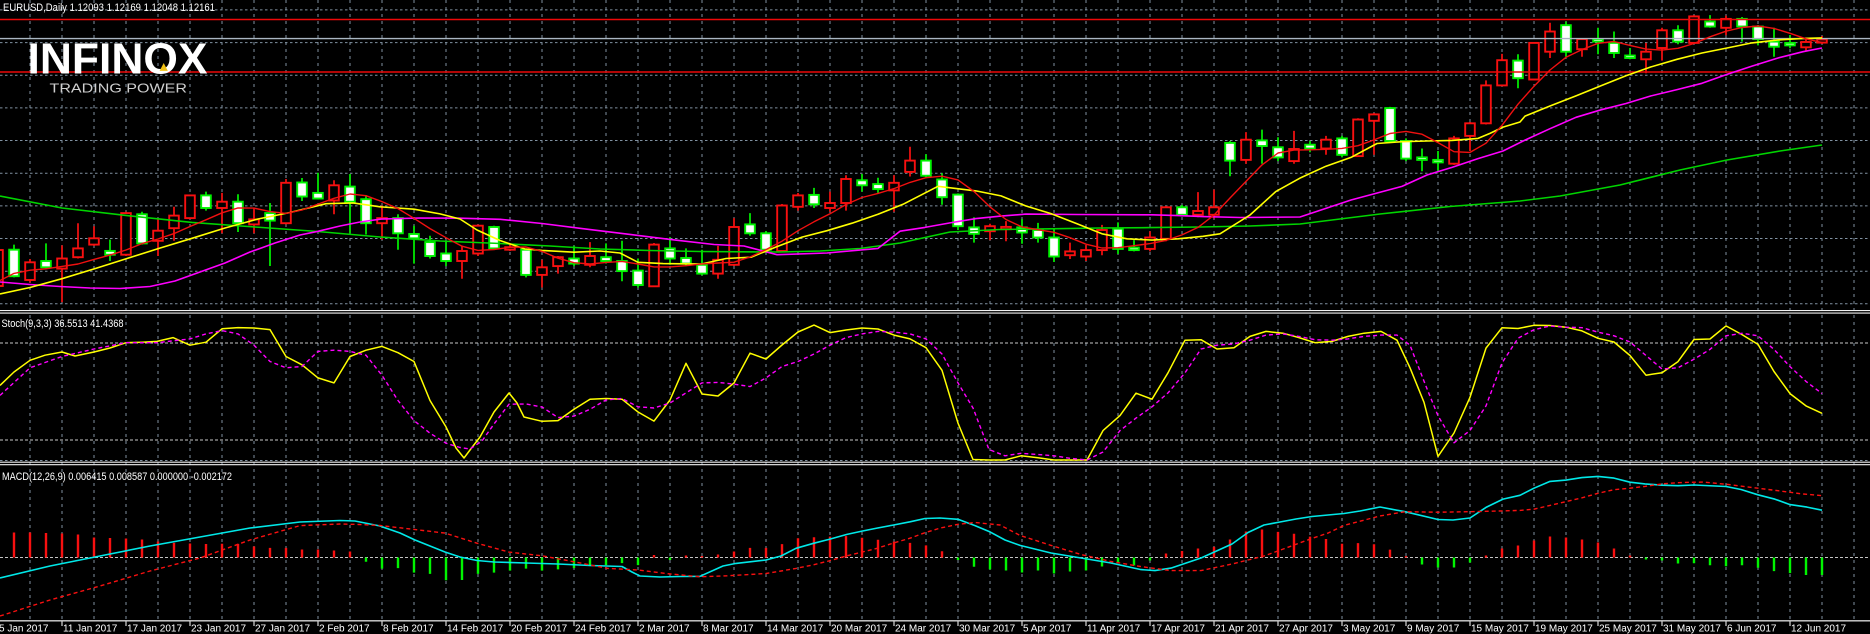  Describe the element at coordinates (1818, 629) in the screenshot. I see `svg-text: 12 Jun 2017` at that location.